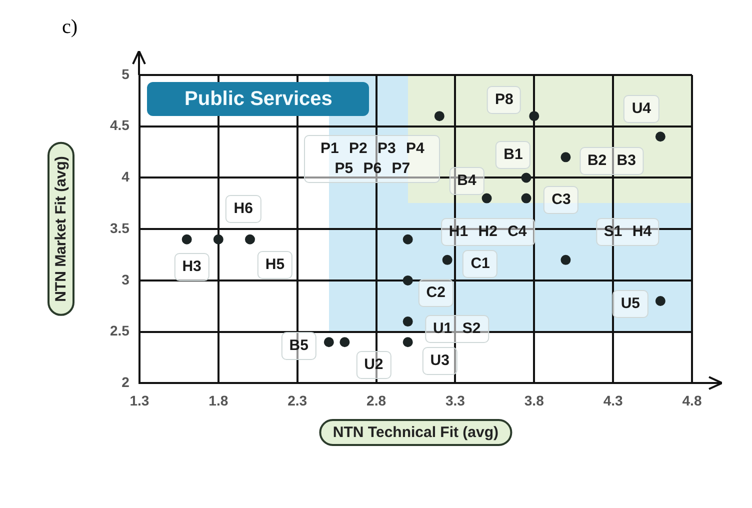 The height and width of the screenshot is (508, 752). I want to click on x-tick-label: 2.8, so click(376, 400).